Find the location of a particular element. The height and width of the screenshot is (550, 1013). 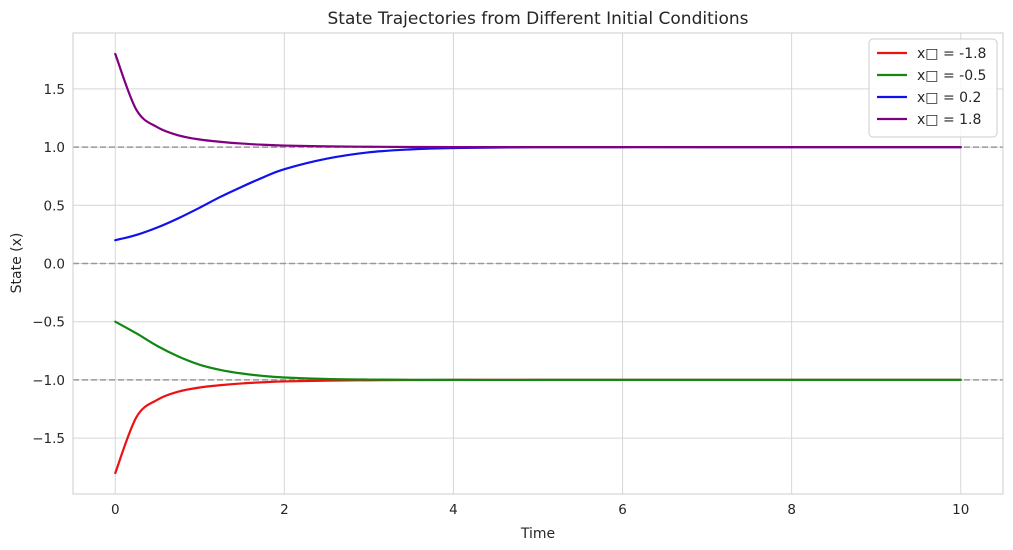

legend-label: x□ = -1.8 is located at coordinates (951, 54).